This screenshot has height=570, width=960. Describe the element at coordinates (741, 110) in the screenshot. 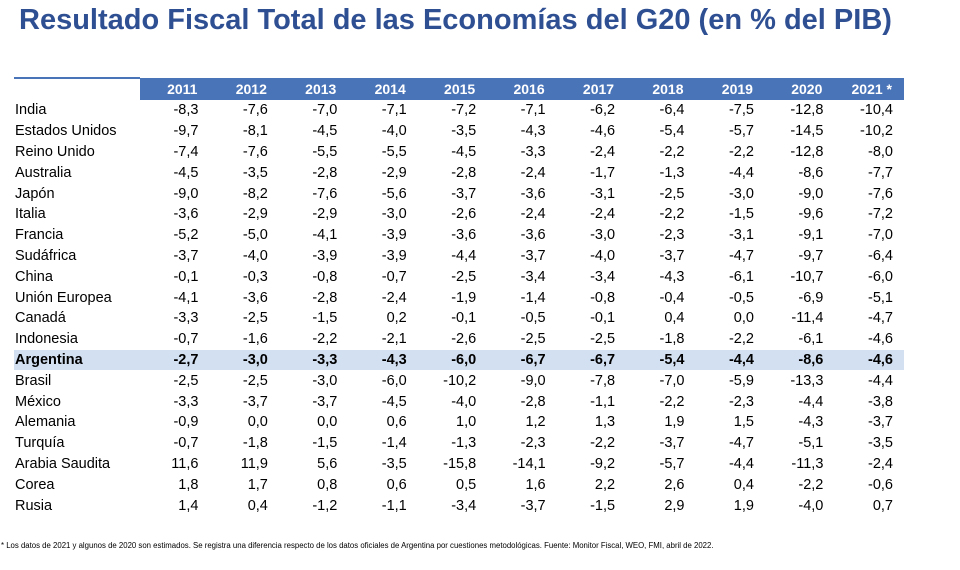

I see `value-cell: -7,5` at that location.